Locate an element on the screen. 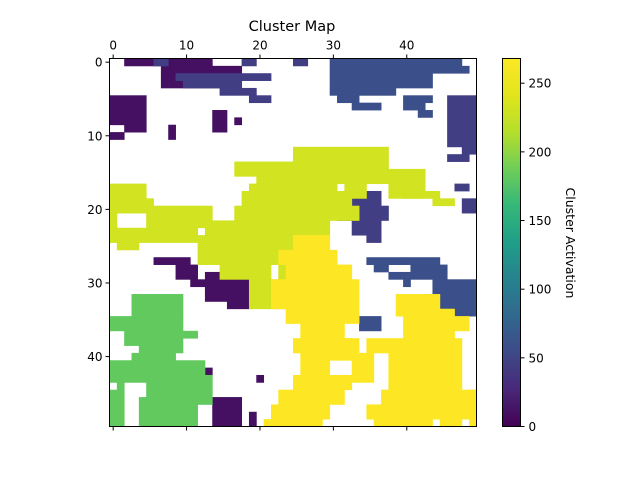 This screenshot has height=480, width=640. colorbar-axis: 0 50 100 150 200 250 is located at coordinates (536, 255).